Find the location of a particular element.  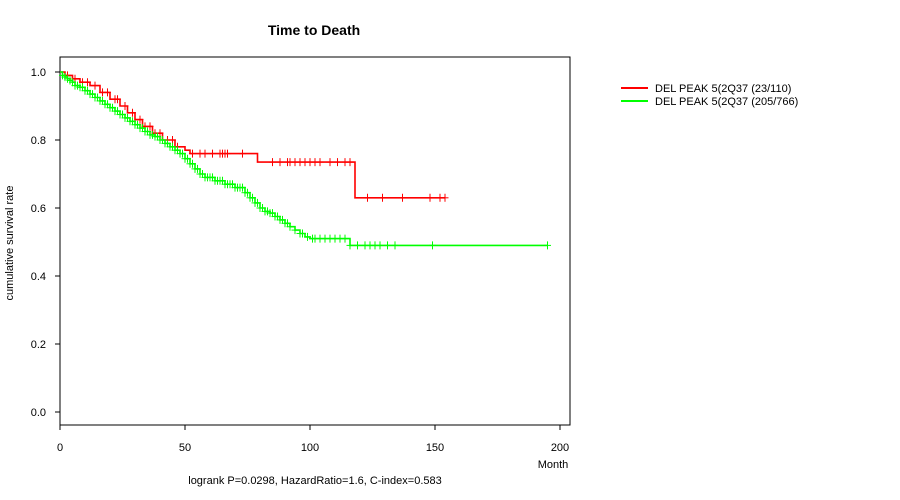

y-tick-label: 0.8 is located at coordinates (38, 141).